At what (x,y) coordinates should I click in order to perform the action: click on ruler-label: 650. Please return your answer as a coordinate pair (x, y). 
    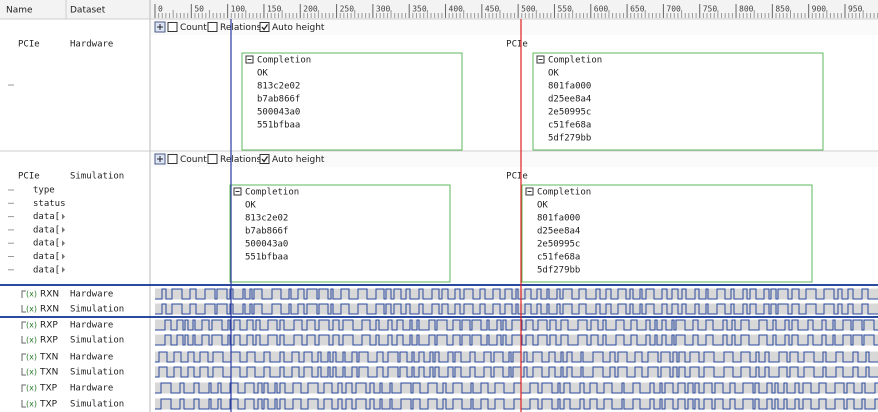
    Looking at the image, I should click on (637, 9).